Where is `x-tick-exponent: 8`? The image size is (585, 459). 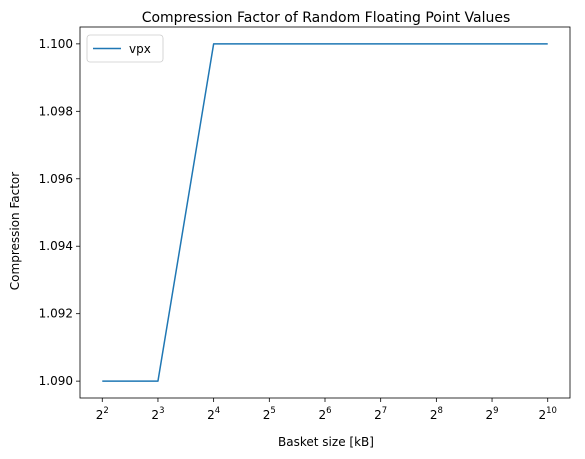
x-tick-exponent: 8 is located at coordinates (439, 411).